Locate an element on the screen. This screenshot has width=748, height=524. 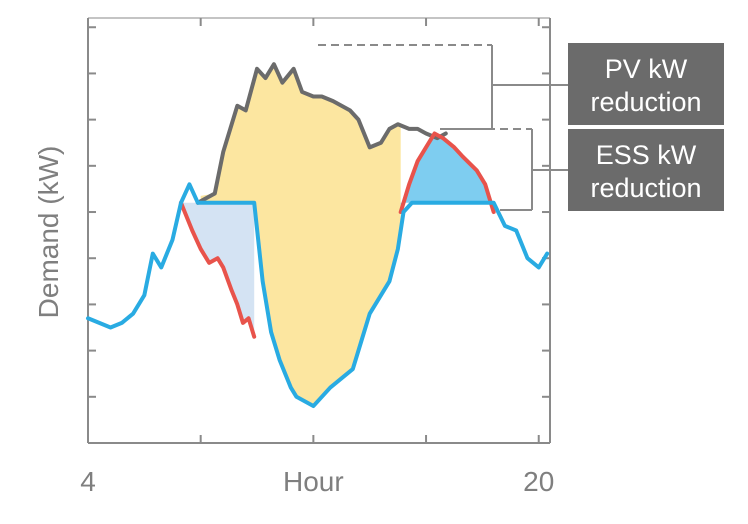
pv-reduction-box is located at coordinates (646, 84).